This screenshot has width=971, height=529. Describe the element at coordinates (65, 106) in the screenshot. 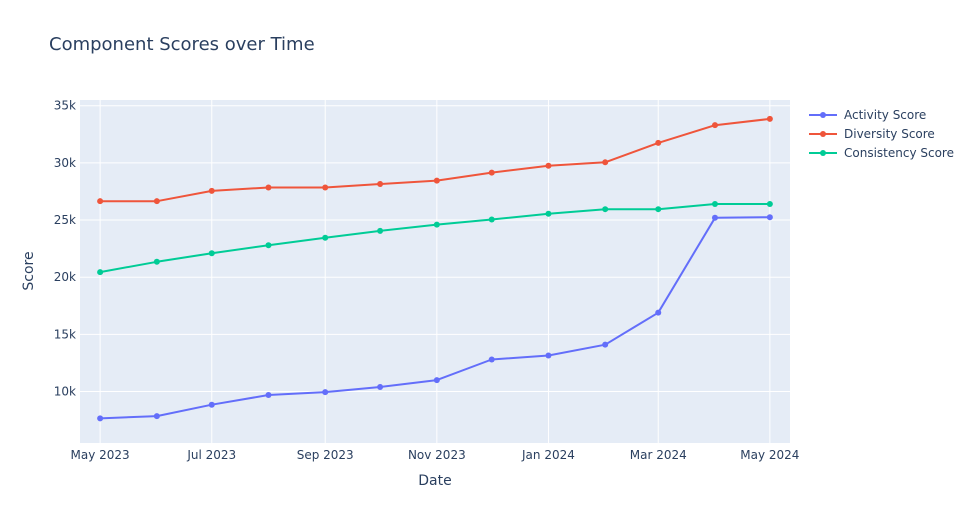

I see `y-tick-label: 35k` at that location.